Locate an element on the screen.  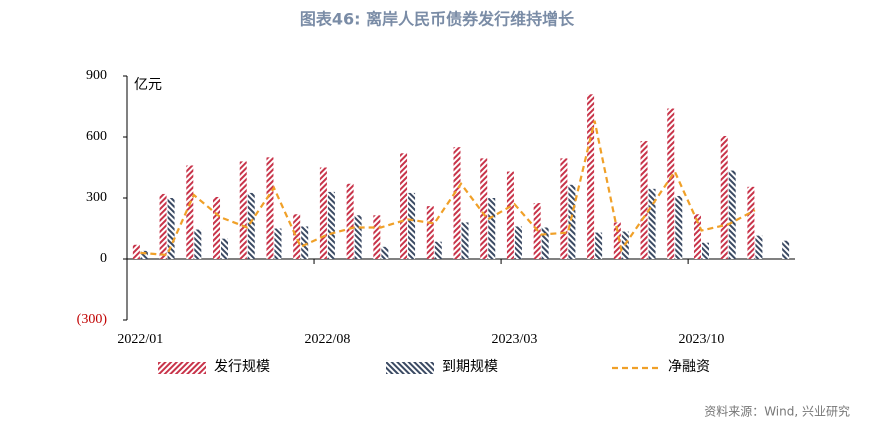
x-tick-label: 2022/08 is located at coordinates (327, 339).